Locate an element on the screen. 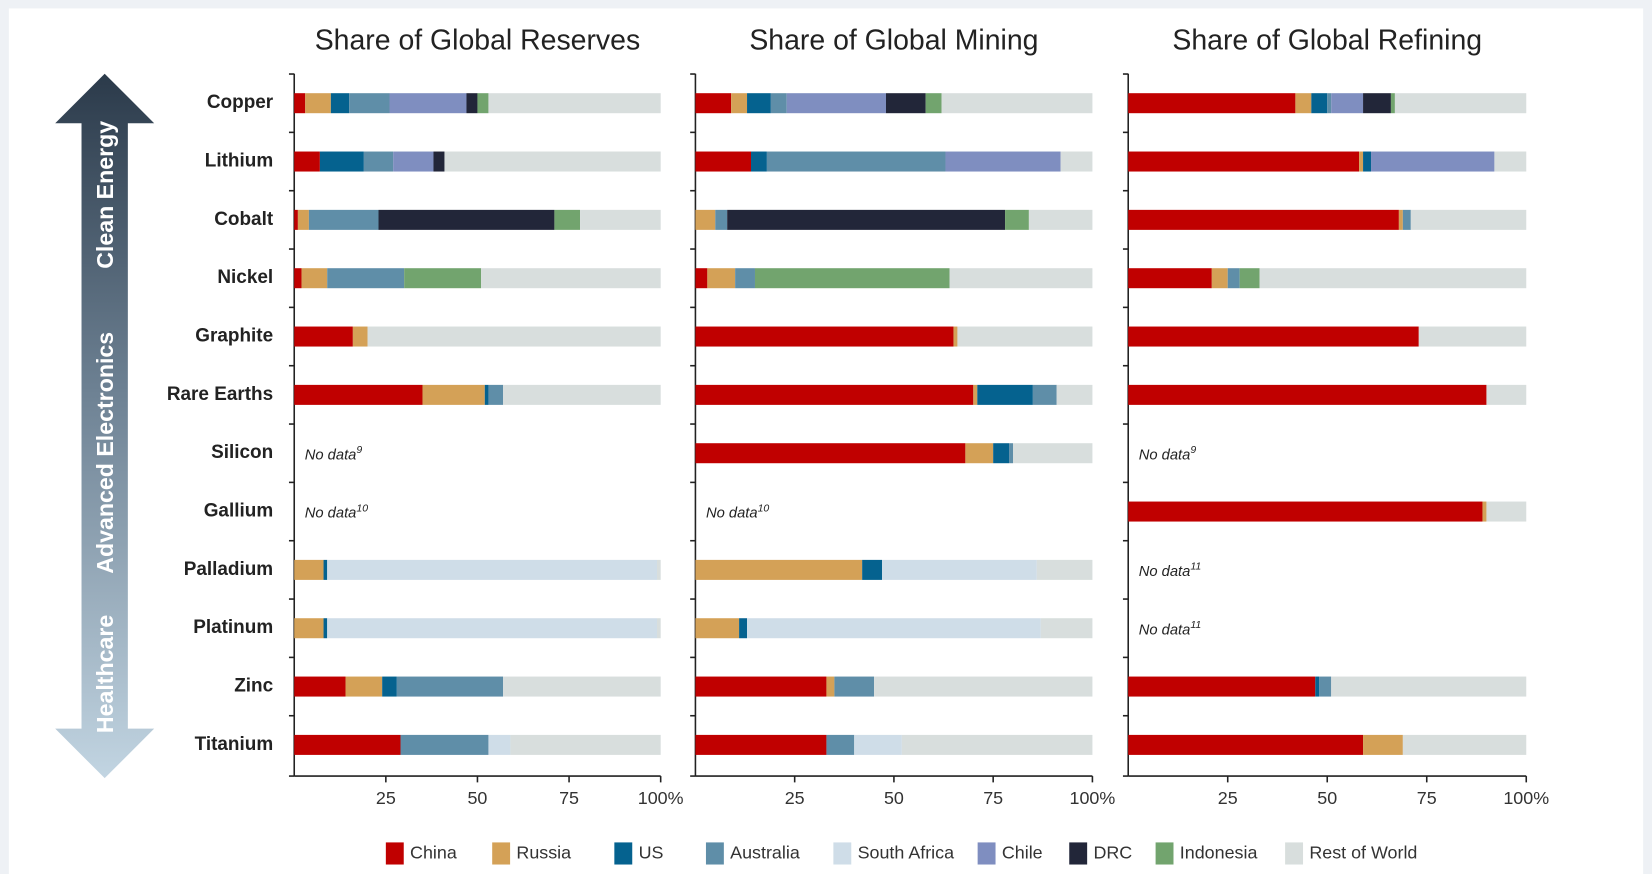  category-label: Zinc is located at coordinates (253, 686).